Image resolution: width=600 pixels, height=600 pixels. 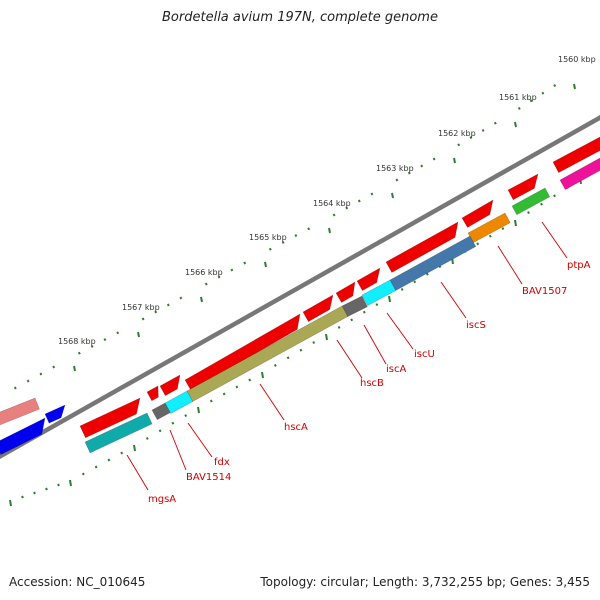 I want to click on gene-label: hscA, so click(x=296, y=427).